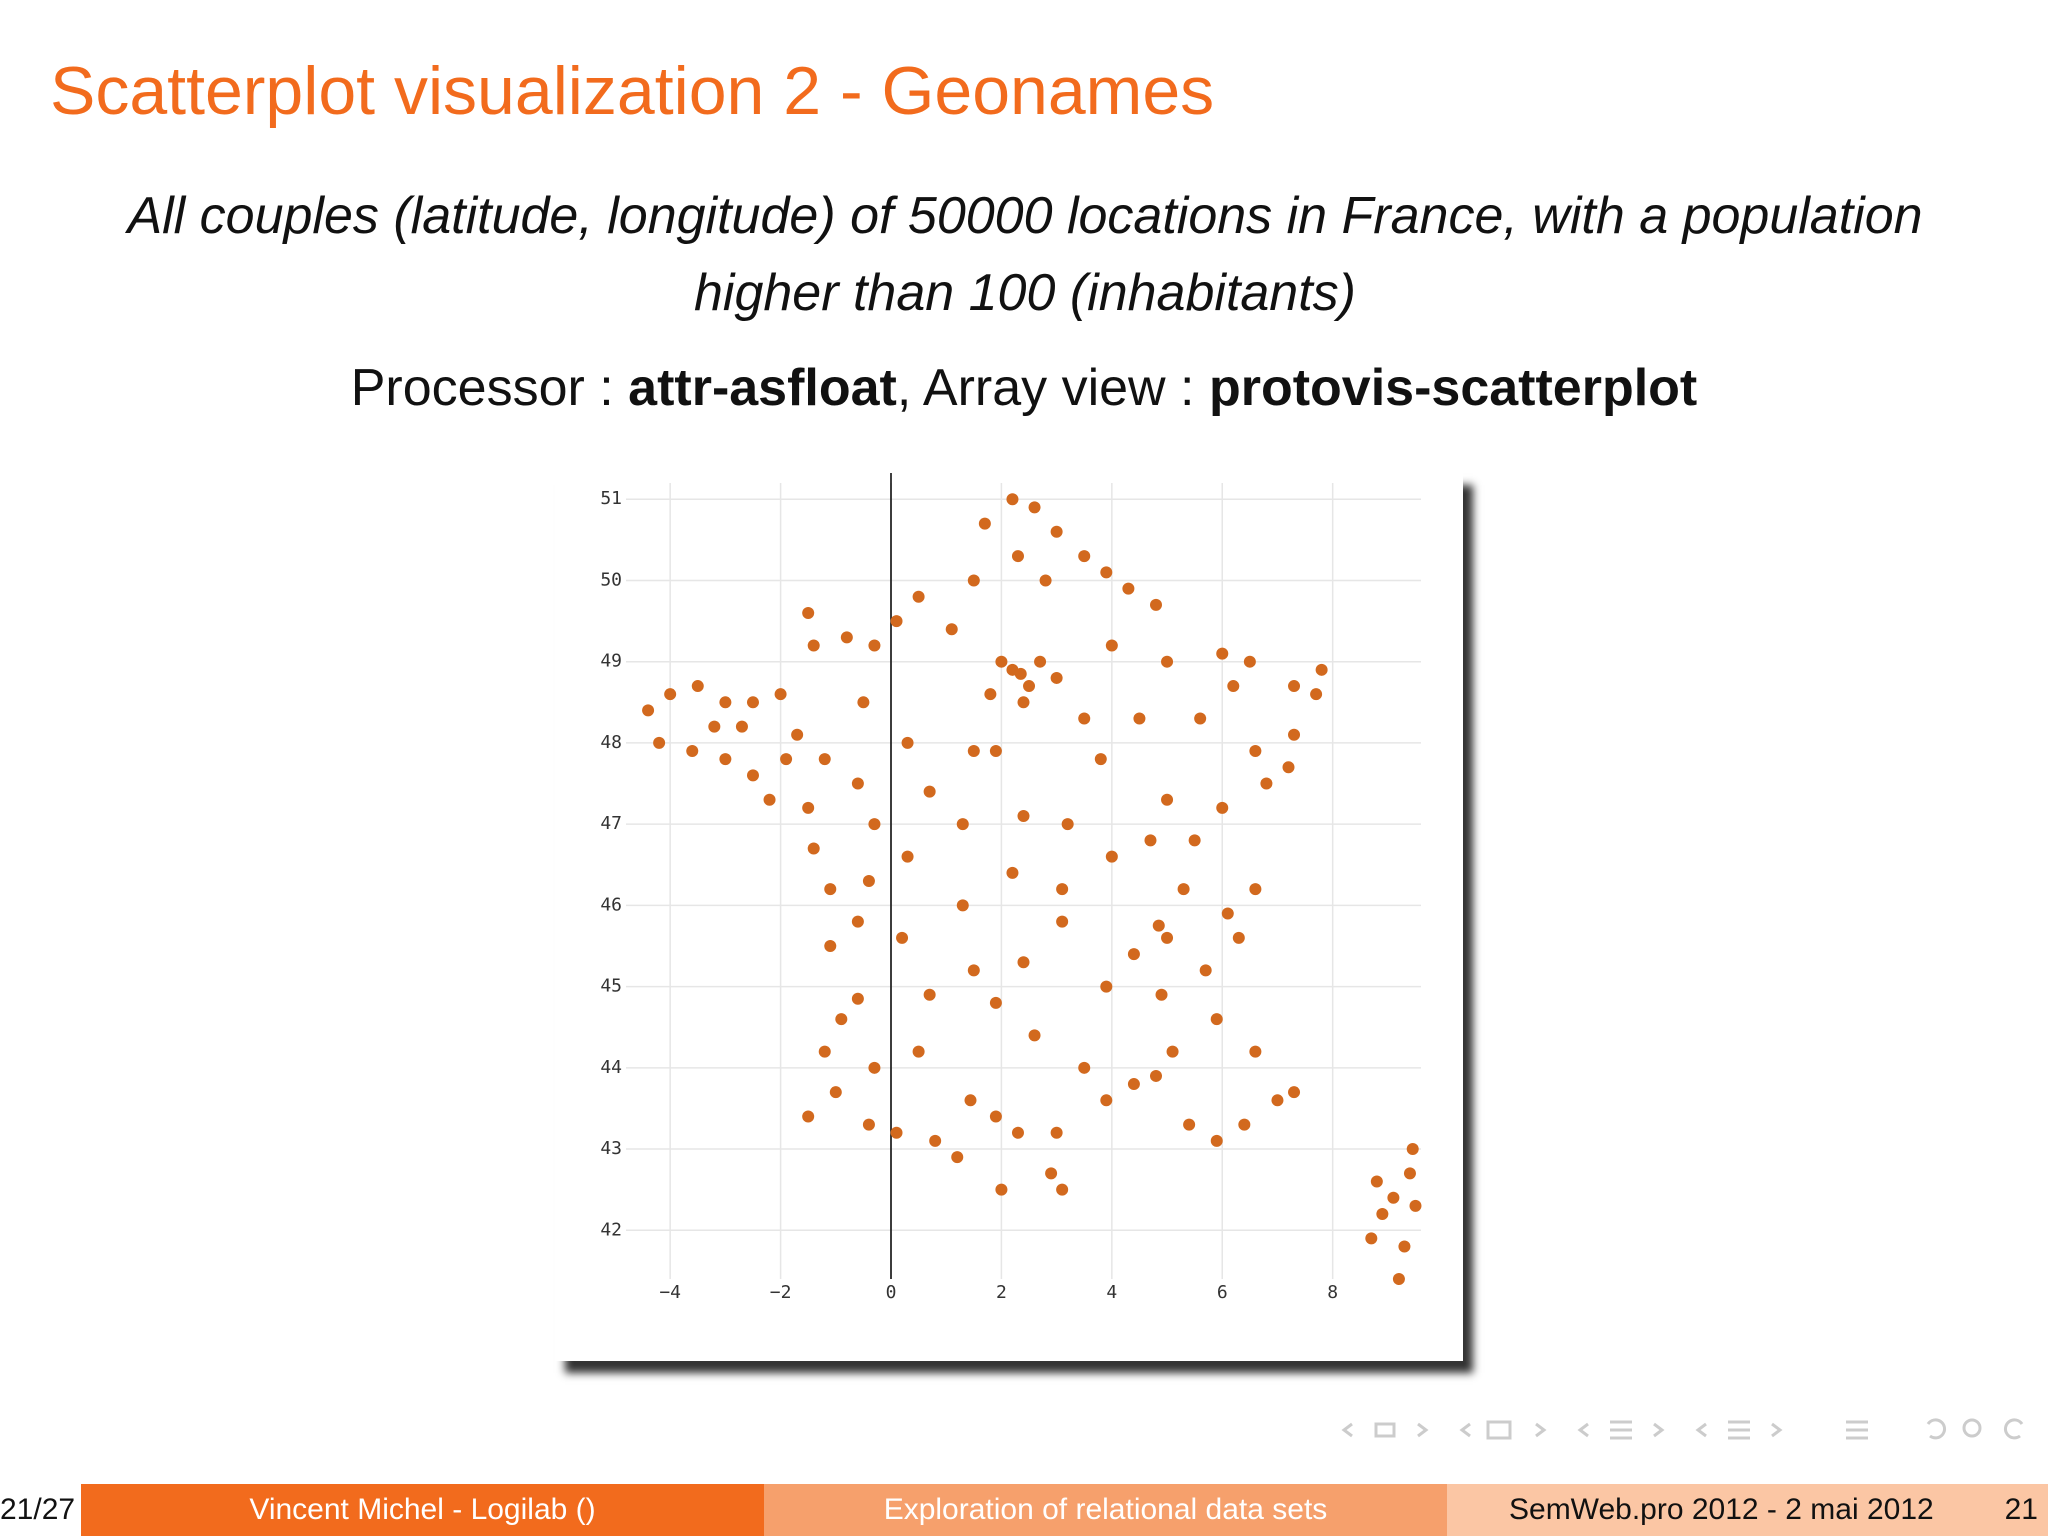 This screenshot has width=2048, height=1536. What do you see at coordinates (2014, 1429) in the screenshot?
I see `nav-forward` at bounding box center [2014, 1429].